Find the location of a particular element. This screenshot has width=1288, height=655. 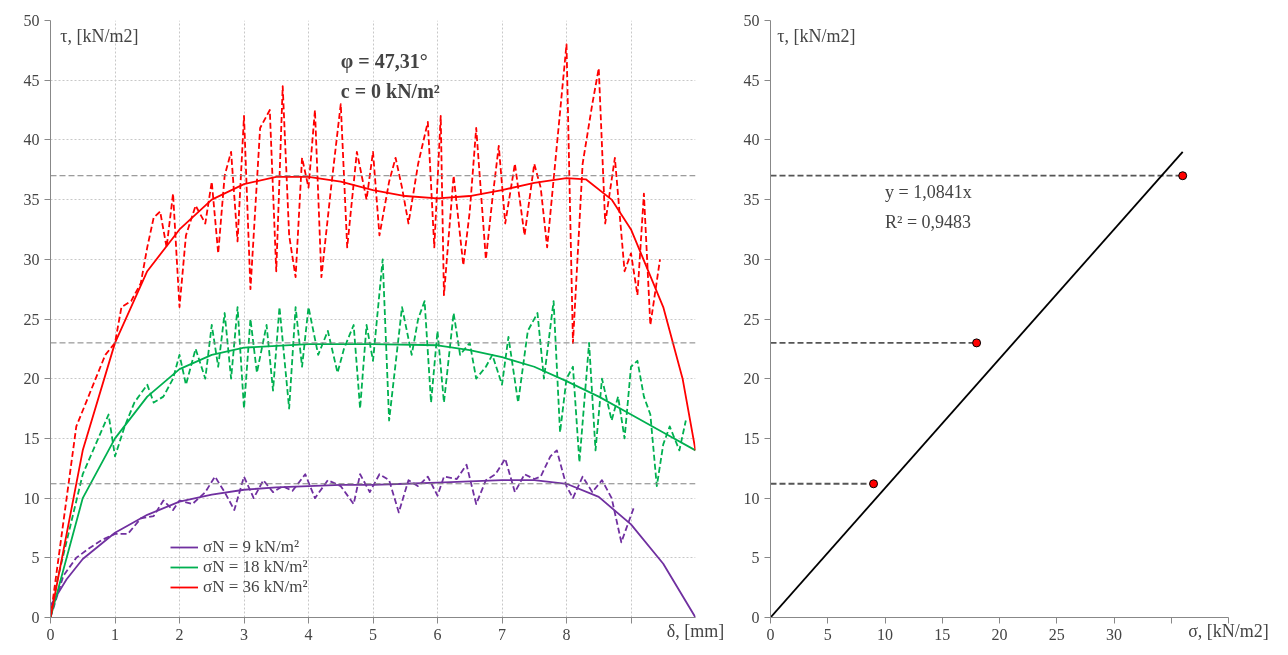

x-tick-label: 3 is located at coordinates (244, 634).